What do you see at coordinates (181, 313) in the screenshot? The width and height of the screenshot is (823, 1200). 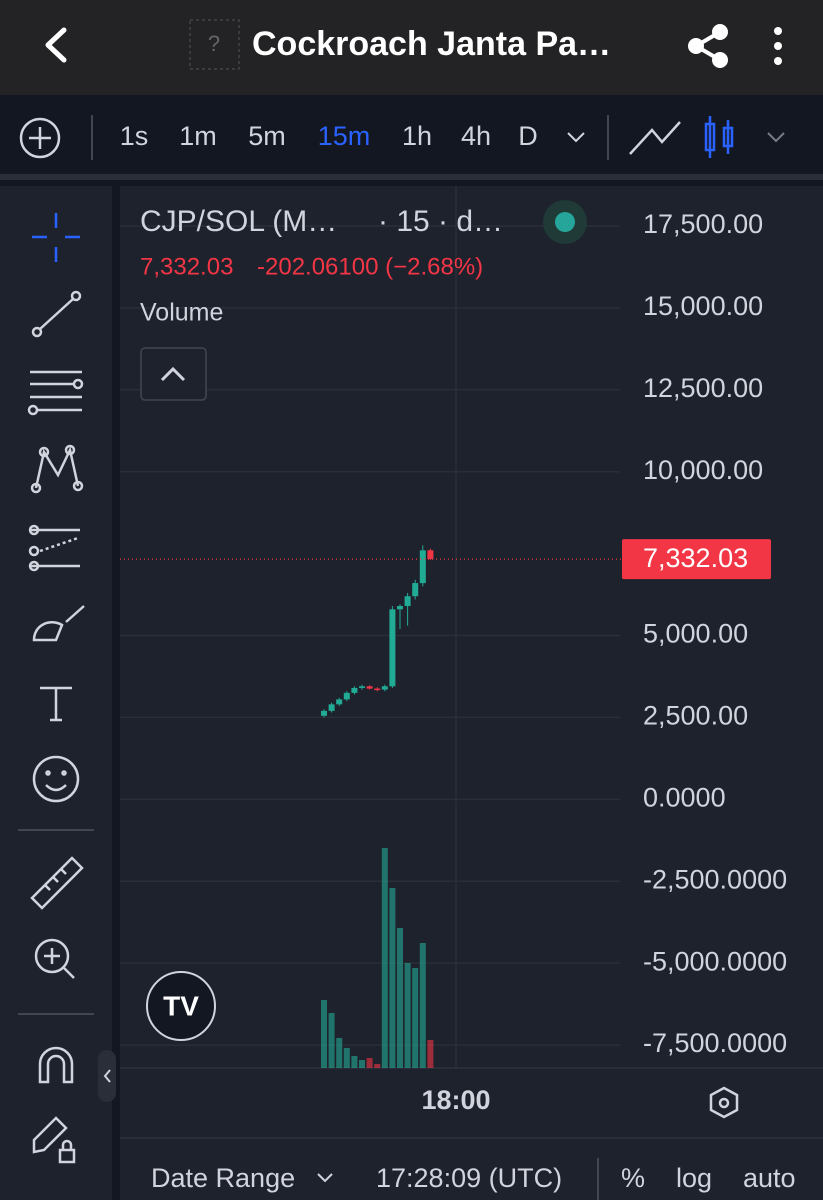 I see `volume-label: Volume` at bounding box center [181, 313].